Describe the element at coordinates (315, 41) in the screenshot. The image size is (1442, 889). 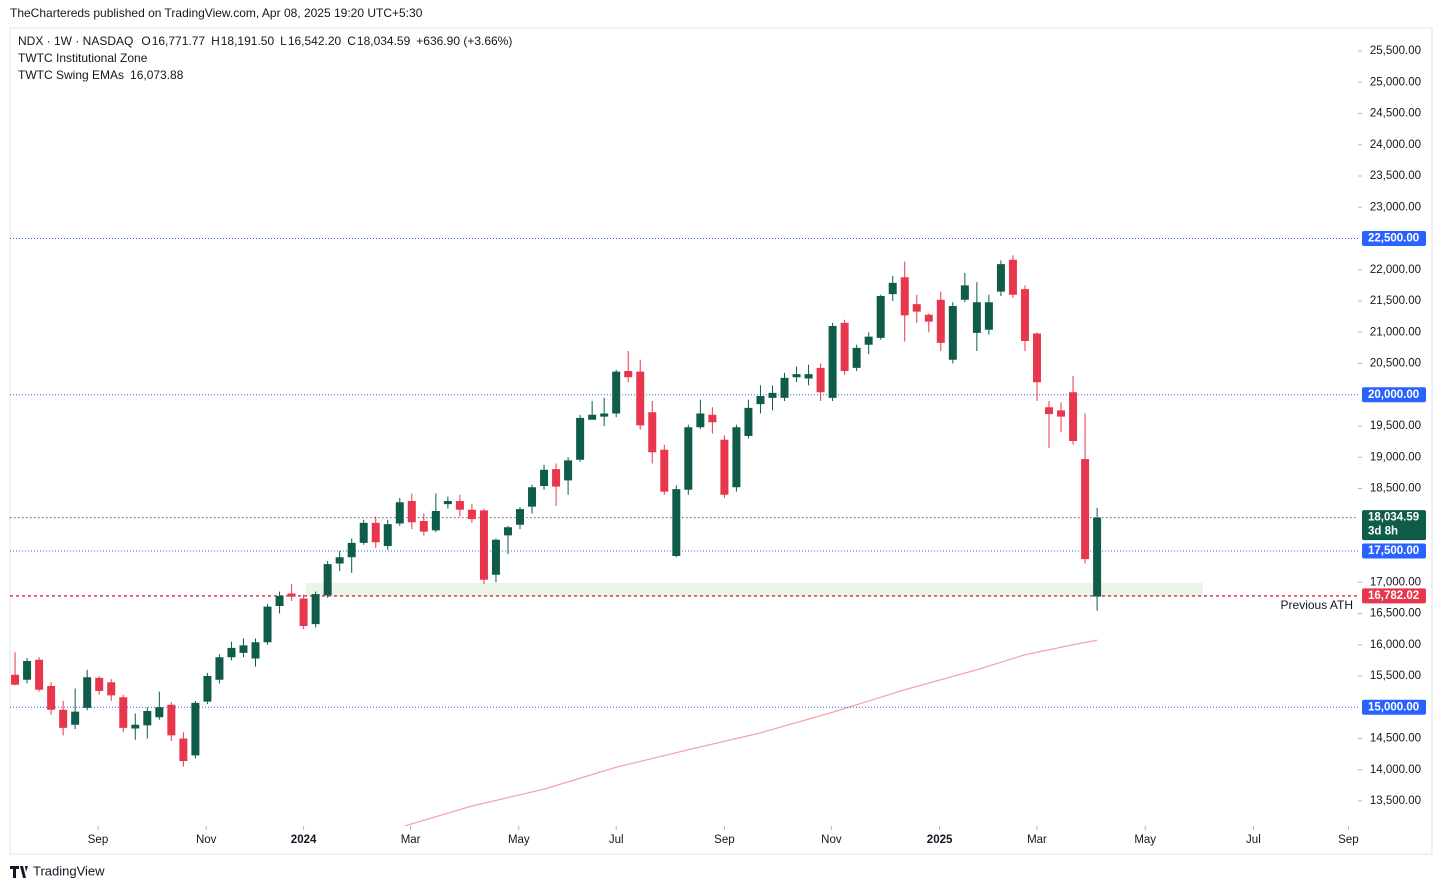
I see `ohlc-value: 16,542.20` at that location.